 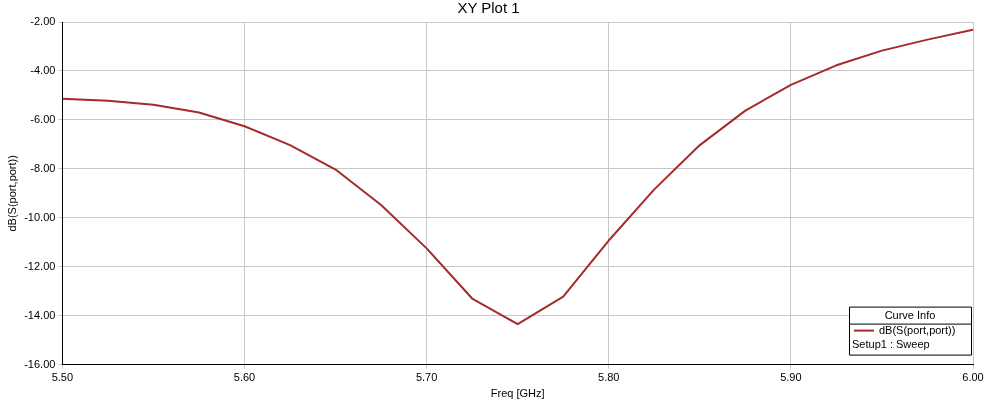 I want to click on x-tick-label: 6.00, so click(x=973, y=377).